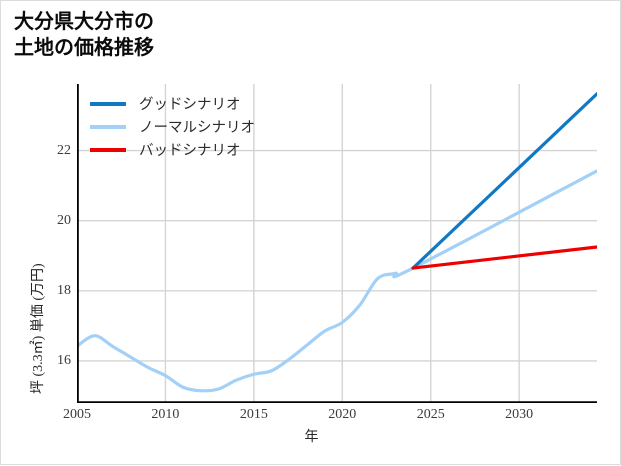 This screenshot has width=621, height=466. What do you see at coordinates (504, 257) in the screenshot?
I see `series-line-bad` at bounding box center [504, 257].